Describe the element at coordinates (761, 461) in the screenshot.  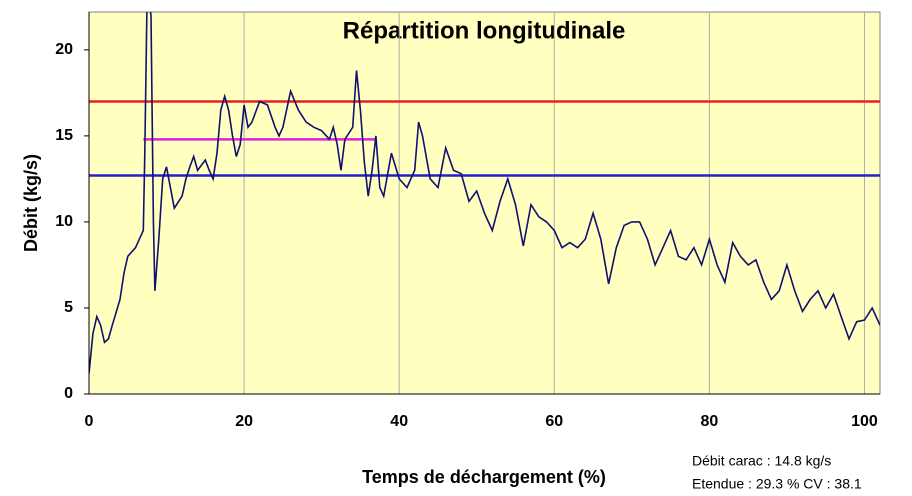
I see `annotation: Débit carac : 14.8 kg/s` at that location.